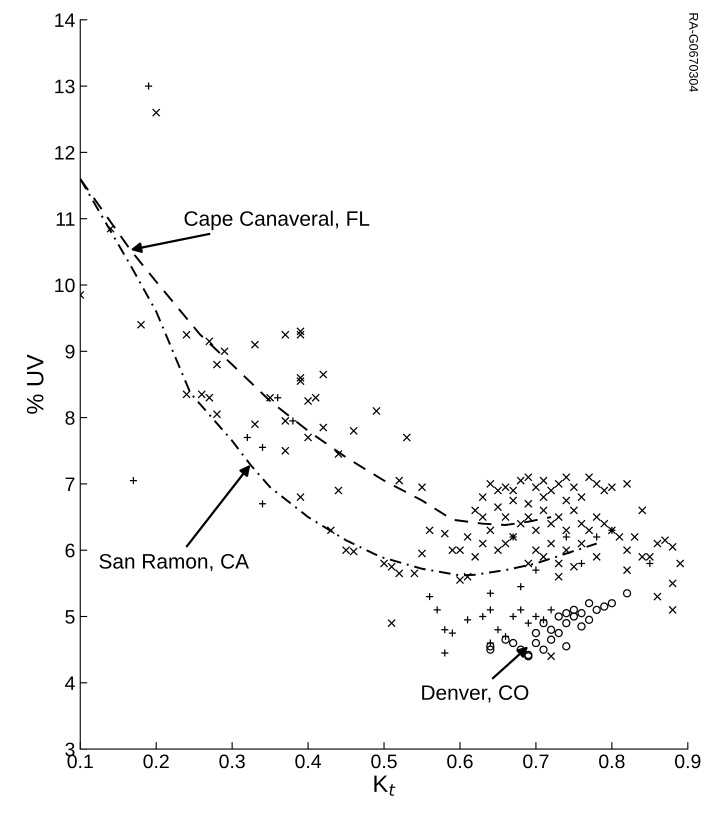 This screenshot has width=704, height=825. What do you see at coordinates (35, 384) in the screenshot?
I see `y-axis-title: % UV` at bounding box center [35, 384].